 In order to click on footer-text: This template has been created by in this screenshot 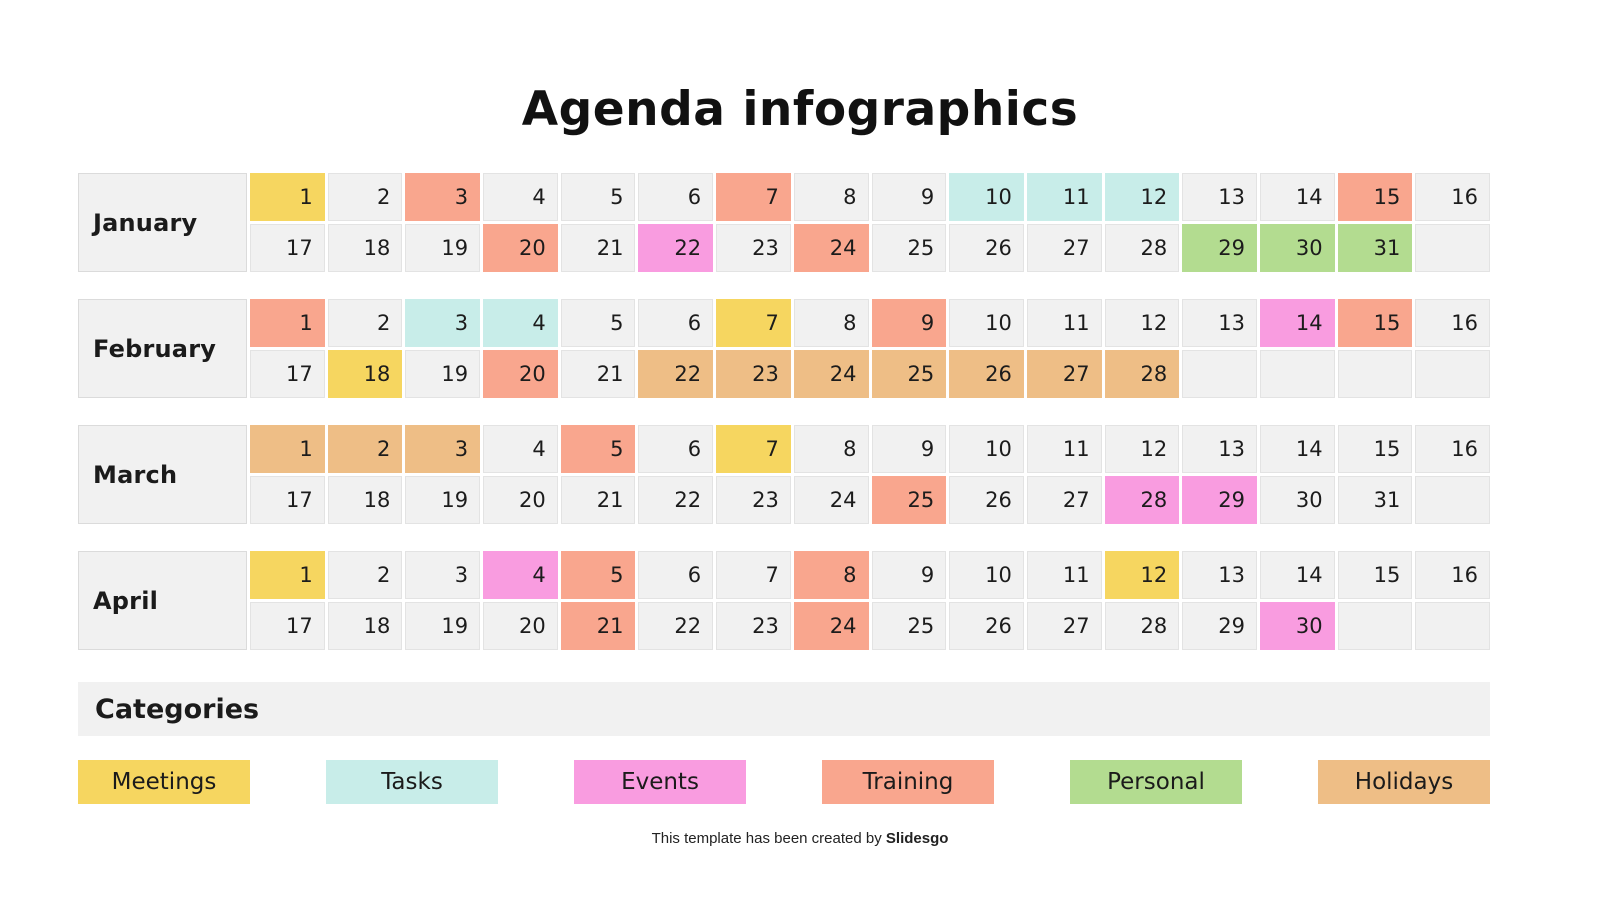, I will do `click(768, 838)`.